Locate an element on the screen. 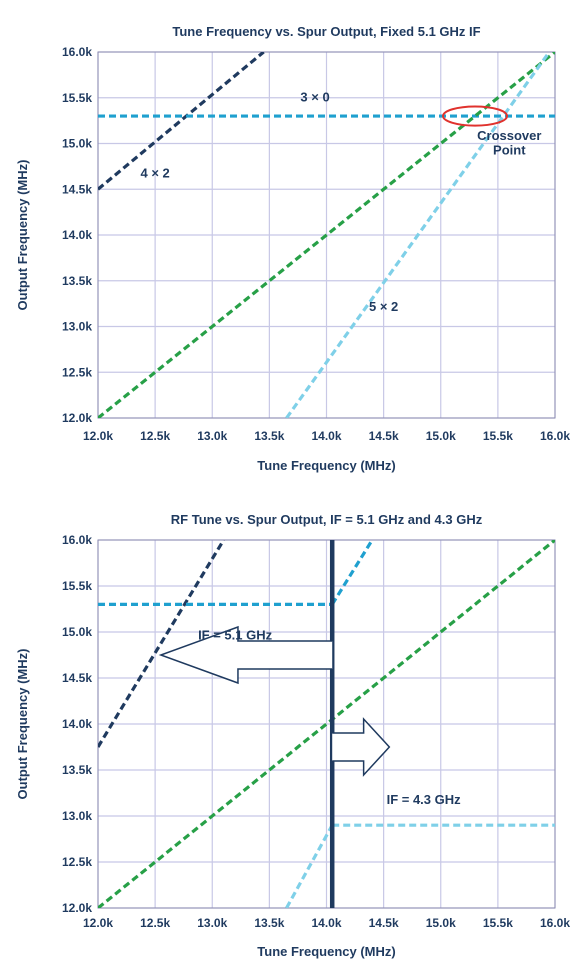  annotation-label: Crossover is located at coordinates (509, 135).